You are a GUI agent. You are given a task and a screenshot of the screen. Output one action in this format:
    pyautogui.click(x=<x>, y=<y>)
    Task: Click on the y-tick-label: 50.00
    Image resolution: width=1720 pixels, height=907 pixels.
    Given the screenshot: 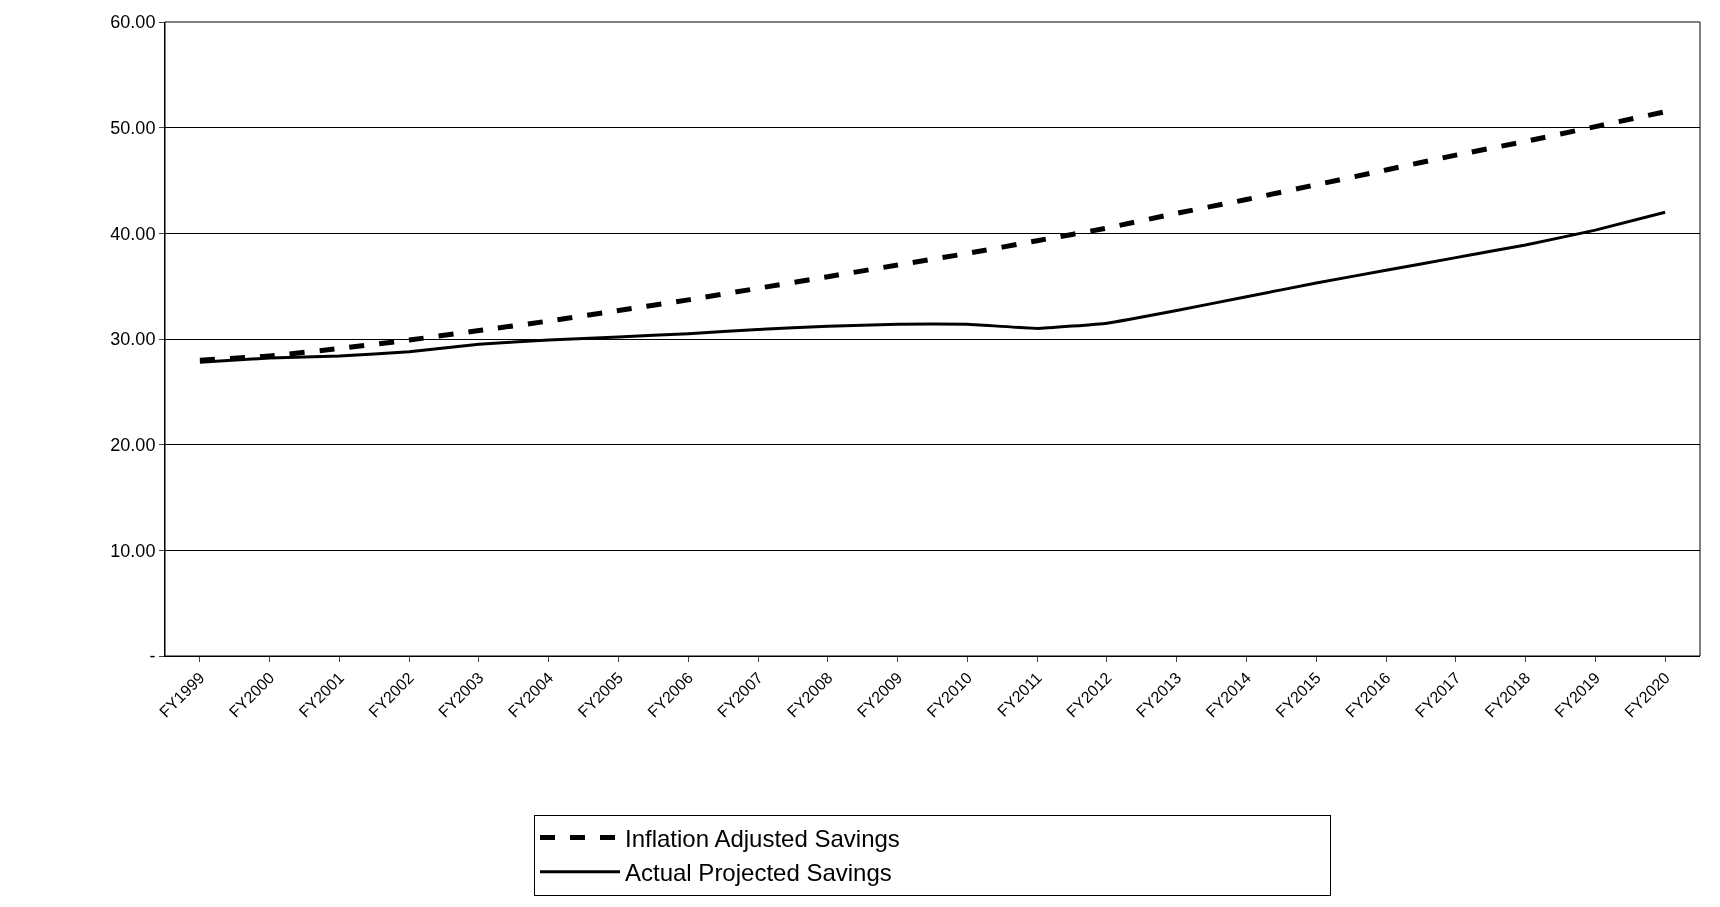 What is the action you would take?
    pyautogui.click(x=133, y=127)
    